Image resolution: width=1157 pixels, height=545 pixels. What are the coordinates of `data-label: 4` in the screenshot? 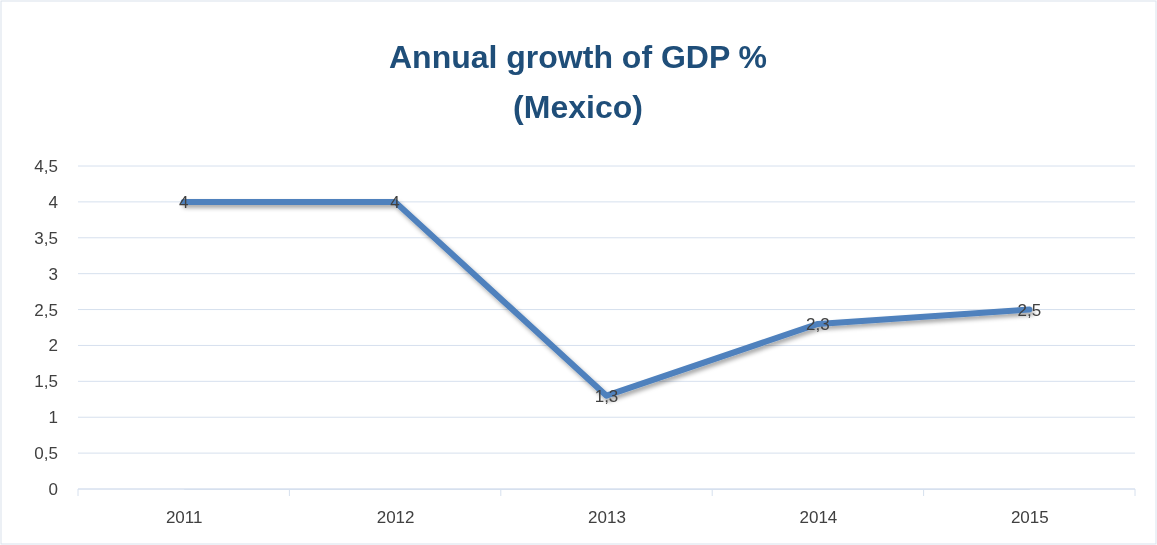 It's located at (183, 202).